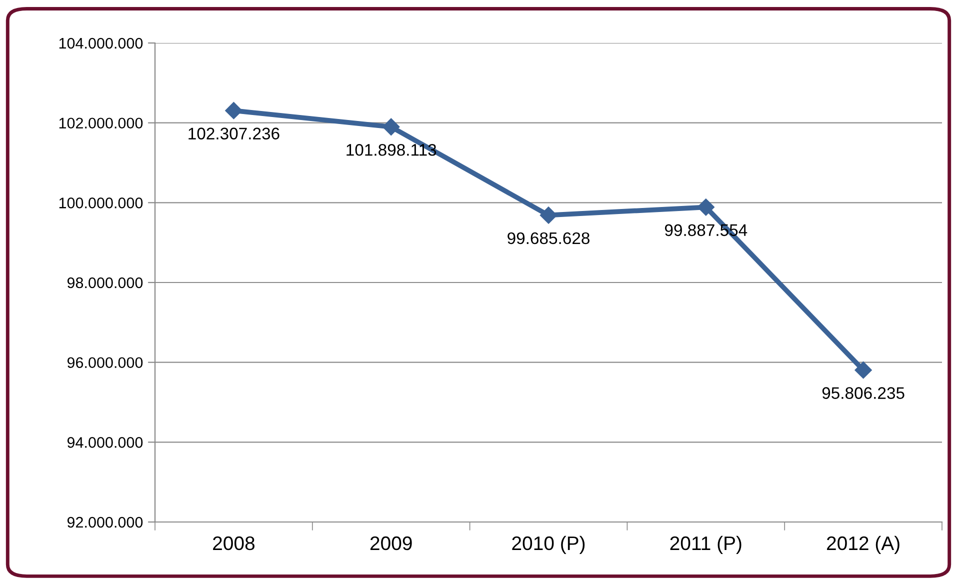  Describe the element at coordinates (101, 43) in the screenshot. I see `y-tick-label: 104.000.000` at that location.